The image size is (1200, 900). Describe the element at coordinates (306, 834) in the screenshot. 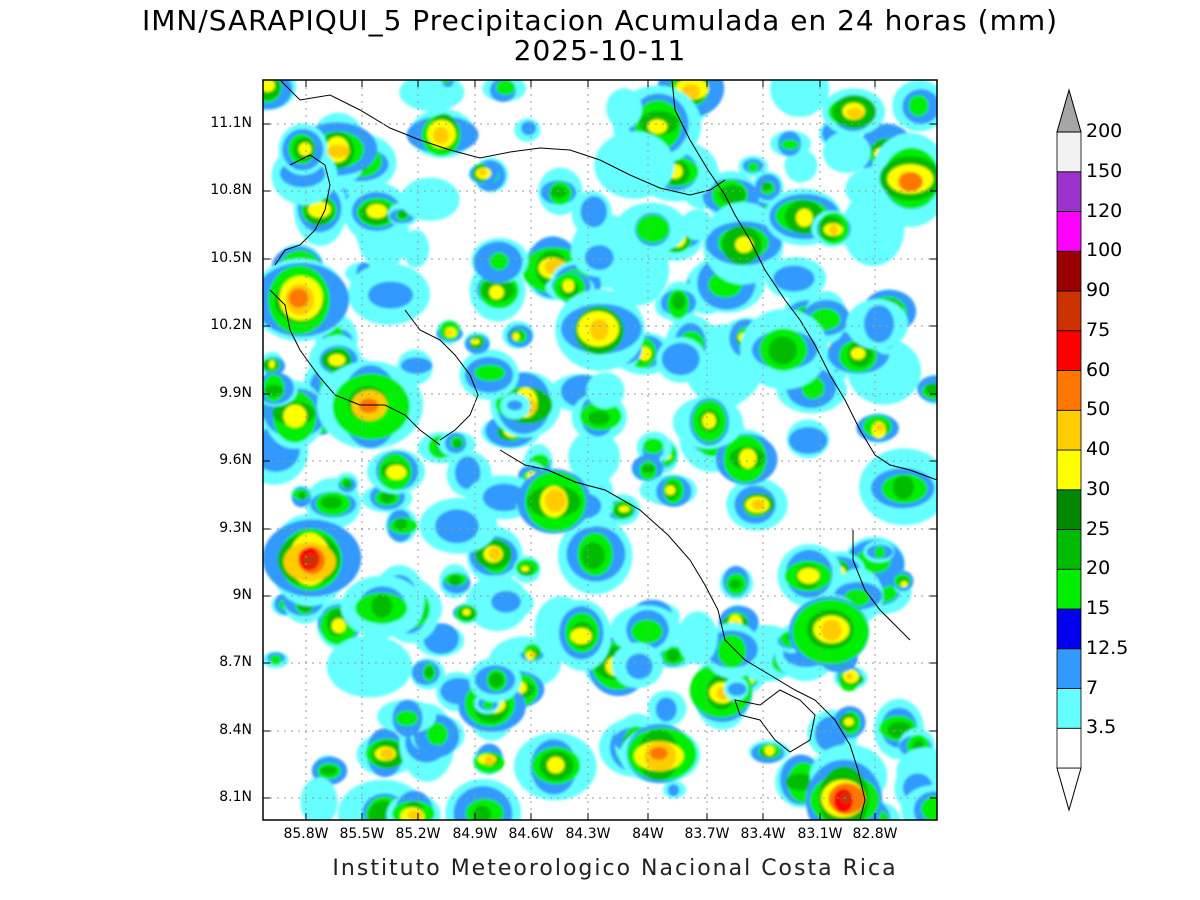

I see `lon-label: 85.8W` at that location.